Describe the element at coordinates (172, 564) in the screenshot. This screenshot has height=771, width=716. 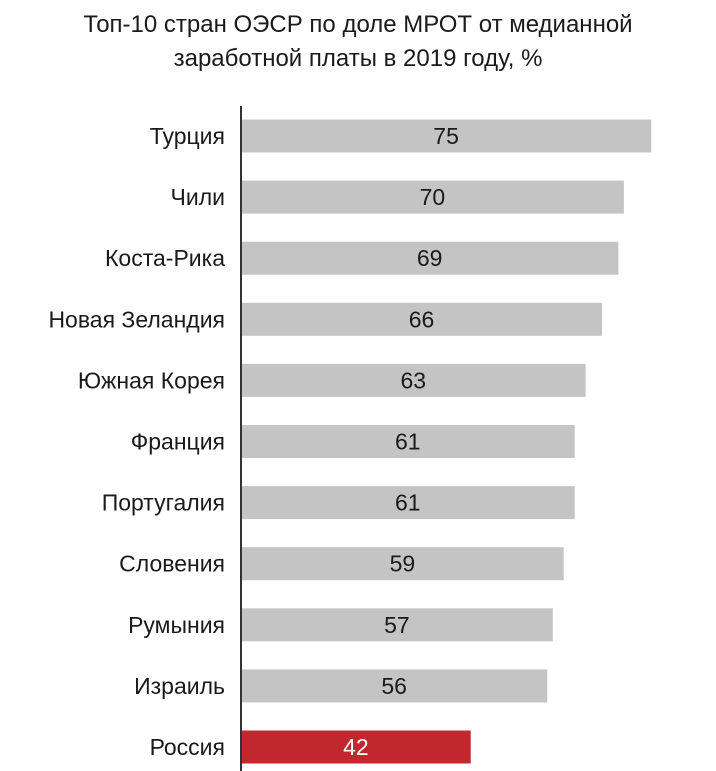
I see `category-label-7: Словения` at that location.